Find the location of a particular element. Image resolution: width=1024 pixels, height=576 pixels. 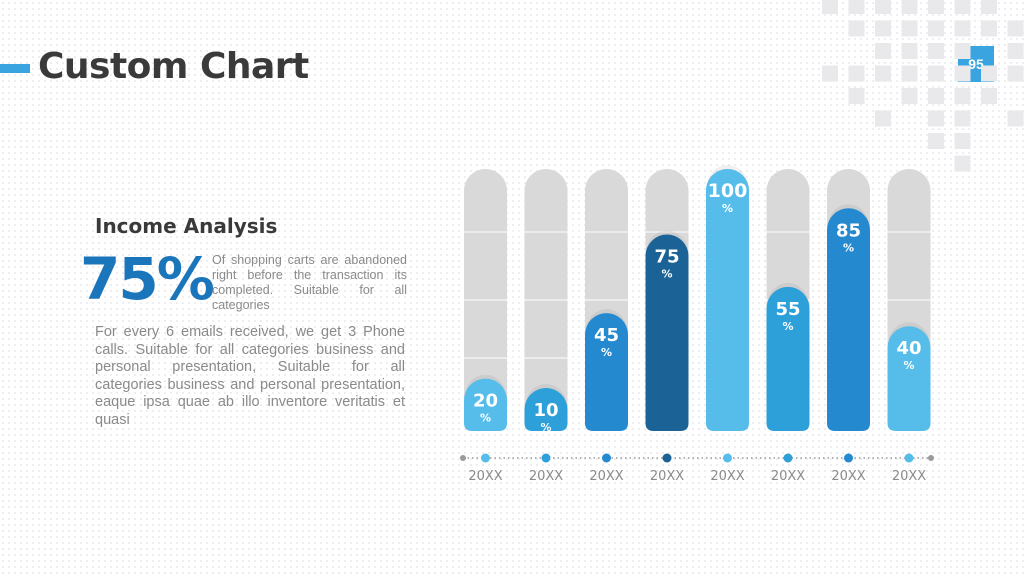

bar-value-label: 40 is located at coordinates (908, 348).